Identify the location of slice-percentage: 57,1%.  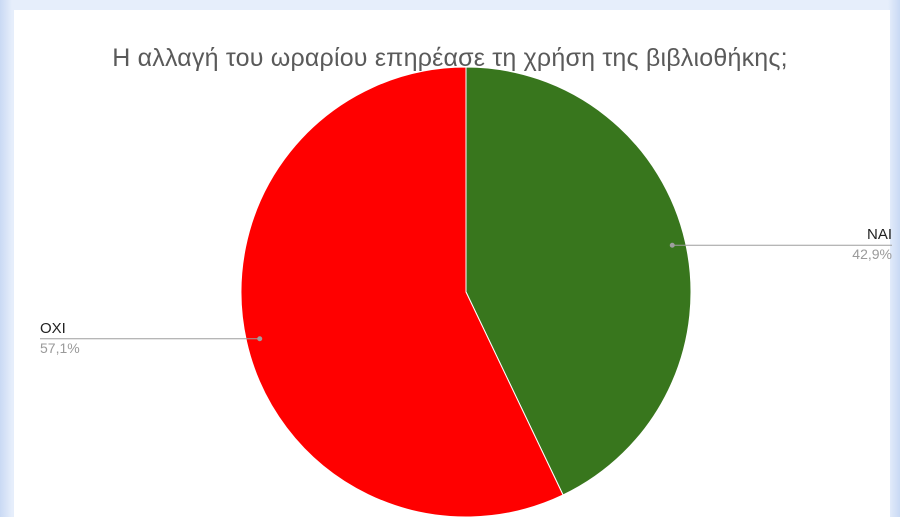
(60, 348).